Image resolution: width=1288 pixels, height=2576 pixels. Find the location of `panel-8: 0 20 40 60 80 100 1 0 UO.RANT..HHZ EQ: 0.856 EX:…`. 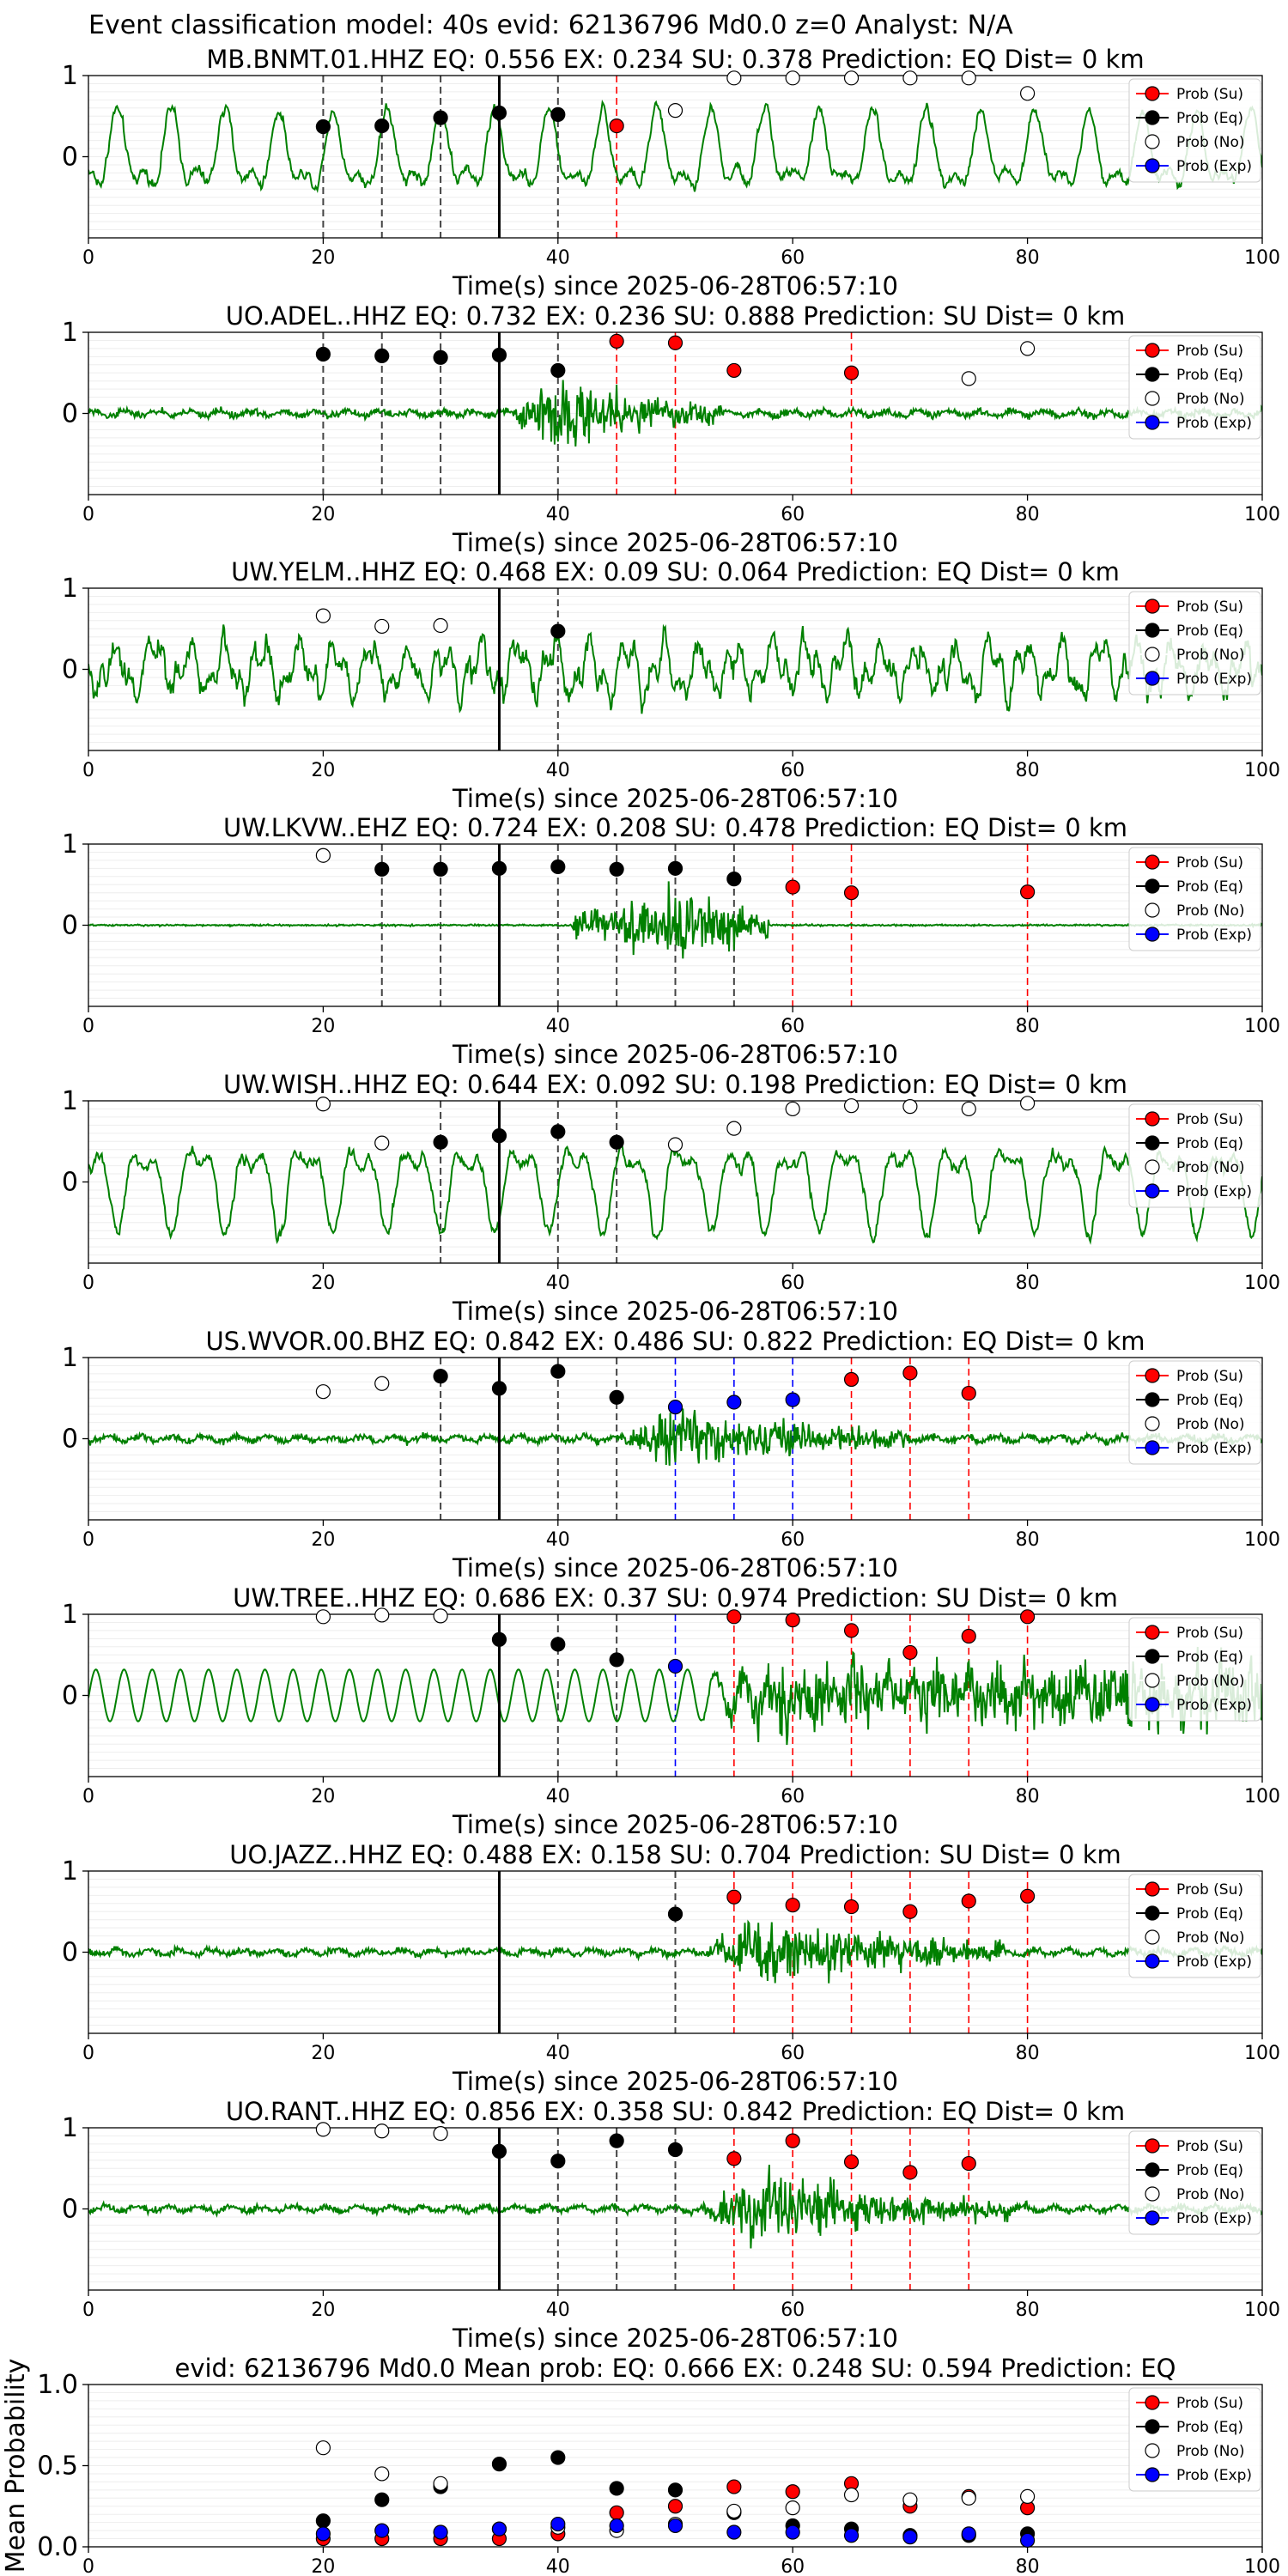

panel-8: 0 20 40 60 80 100 1 0 UO.RANT..HHZ EQ: 0.856 EX:… is located at coordinates (671, 2225).